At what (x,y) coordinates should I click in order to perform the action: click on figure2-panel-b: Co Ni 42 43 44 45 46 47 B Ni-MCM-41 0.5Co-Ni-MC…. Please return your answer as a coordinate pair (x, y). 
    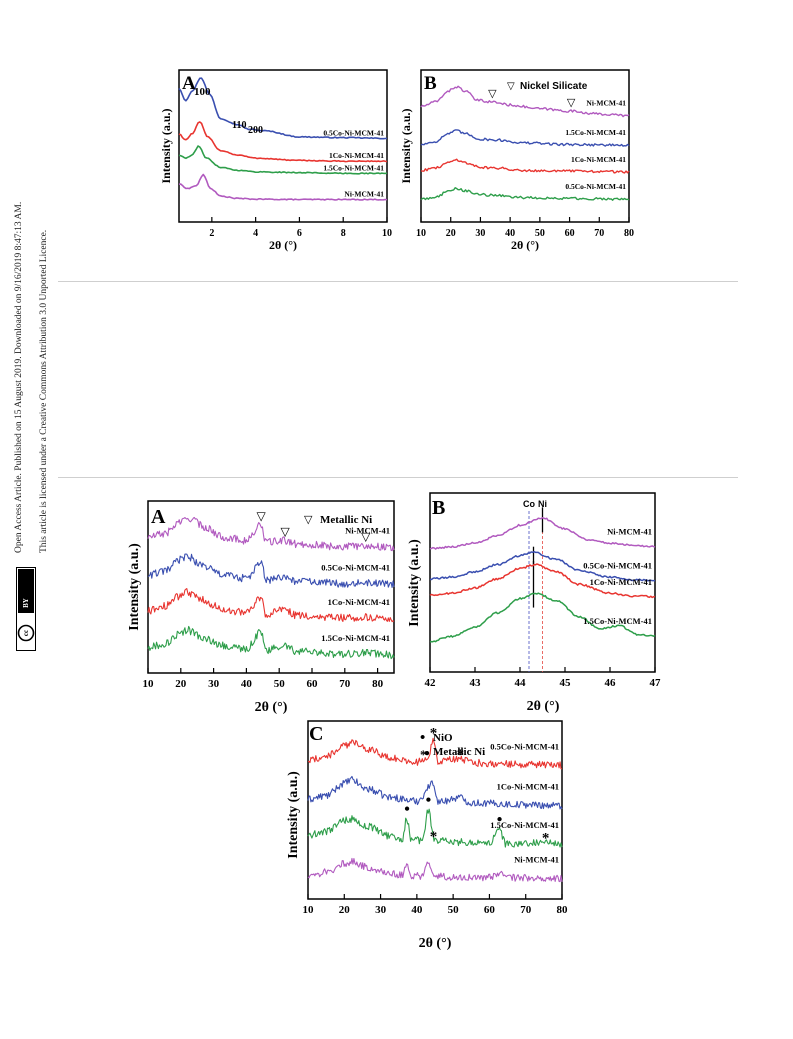
    Looking at the image, I should click on (534, 603).